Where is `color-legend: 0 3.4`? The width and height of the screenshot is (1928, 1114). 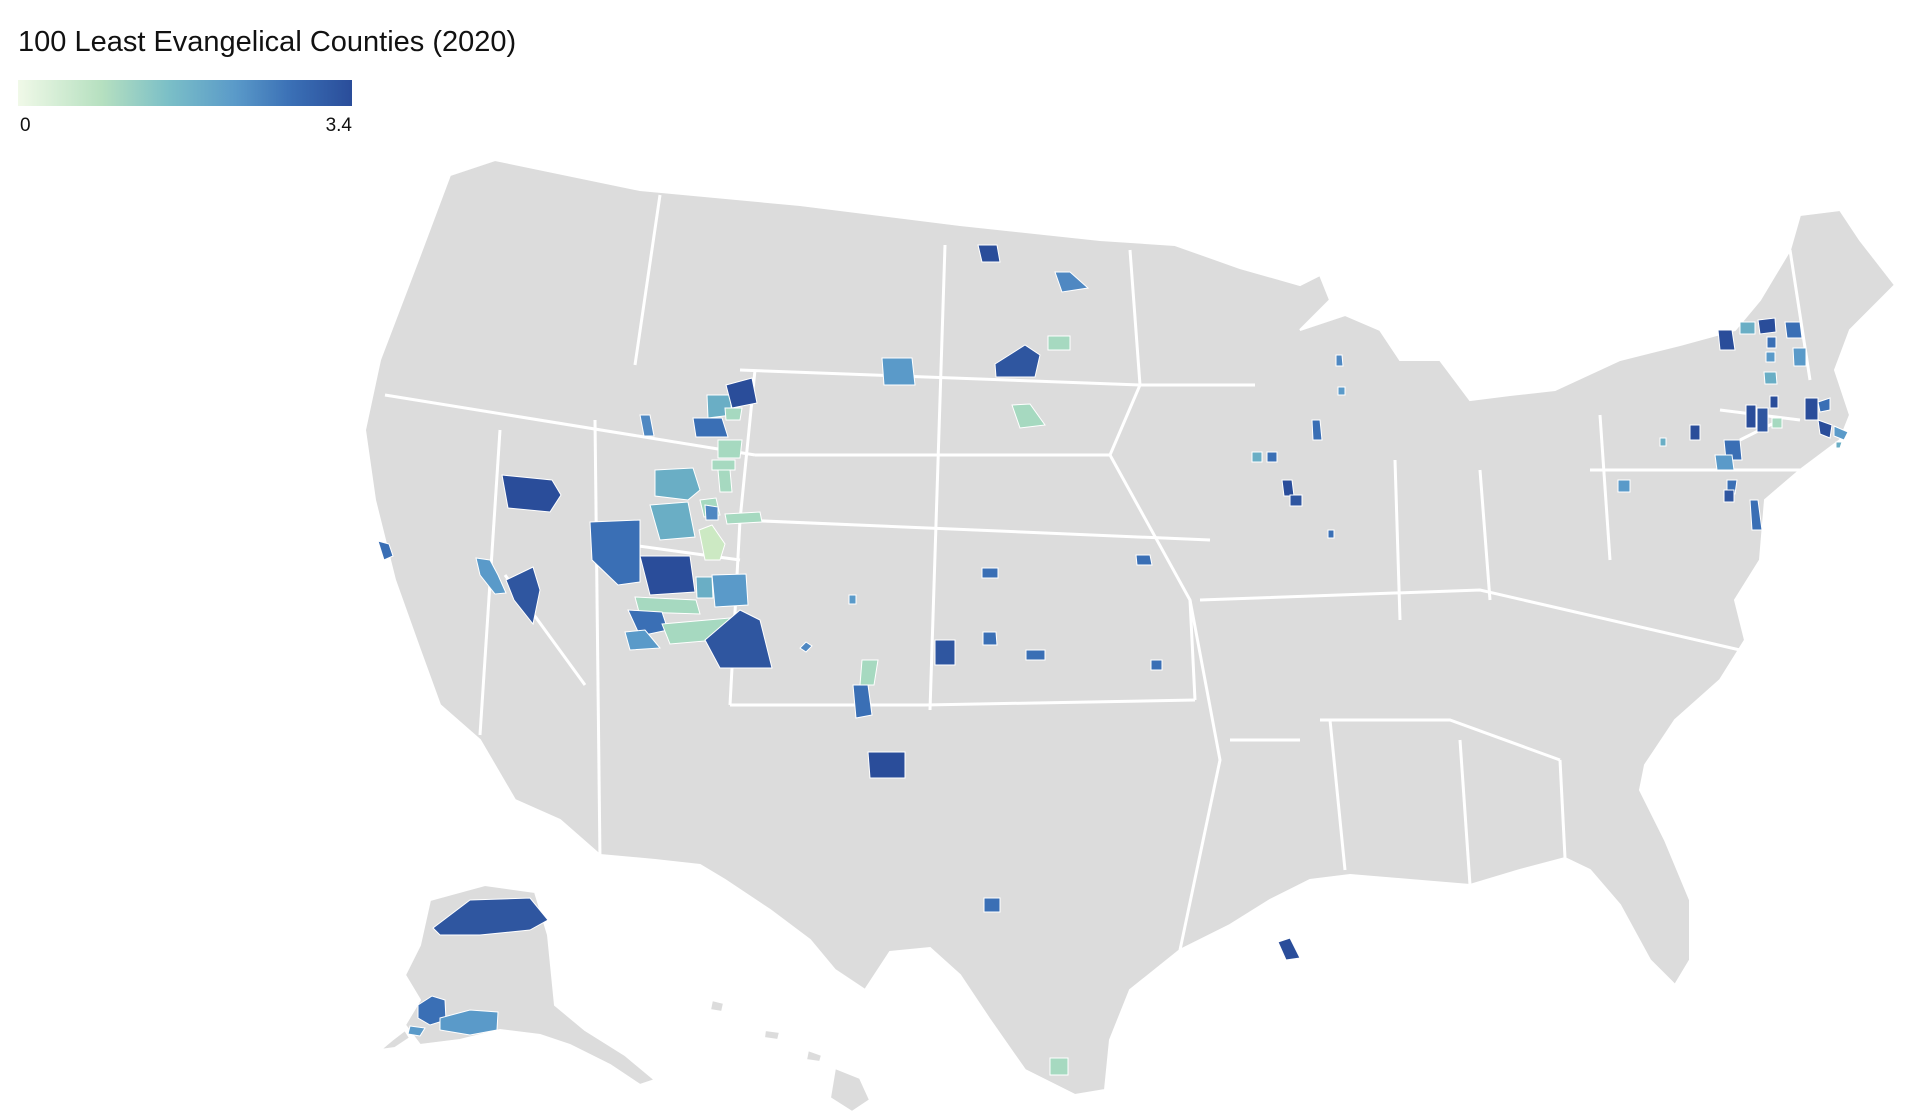
color-legend: 0 3.4 is located at coordinates (185, 109).